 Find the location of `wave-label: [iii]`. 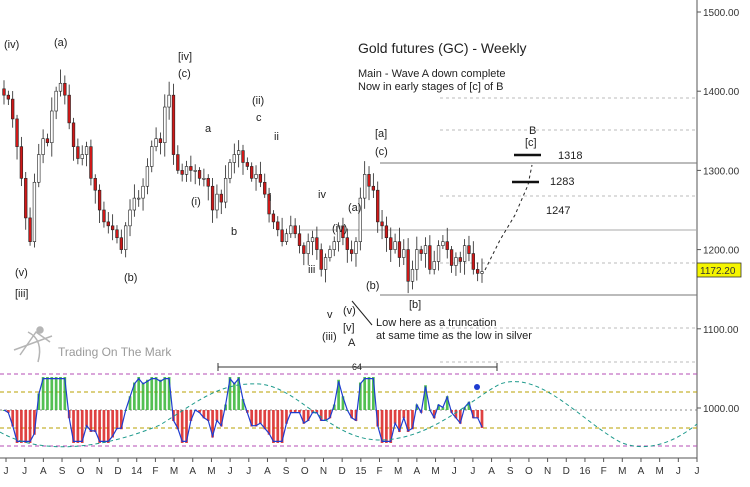

wave-label: [iii] is located at coordinates (21, 294).